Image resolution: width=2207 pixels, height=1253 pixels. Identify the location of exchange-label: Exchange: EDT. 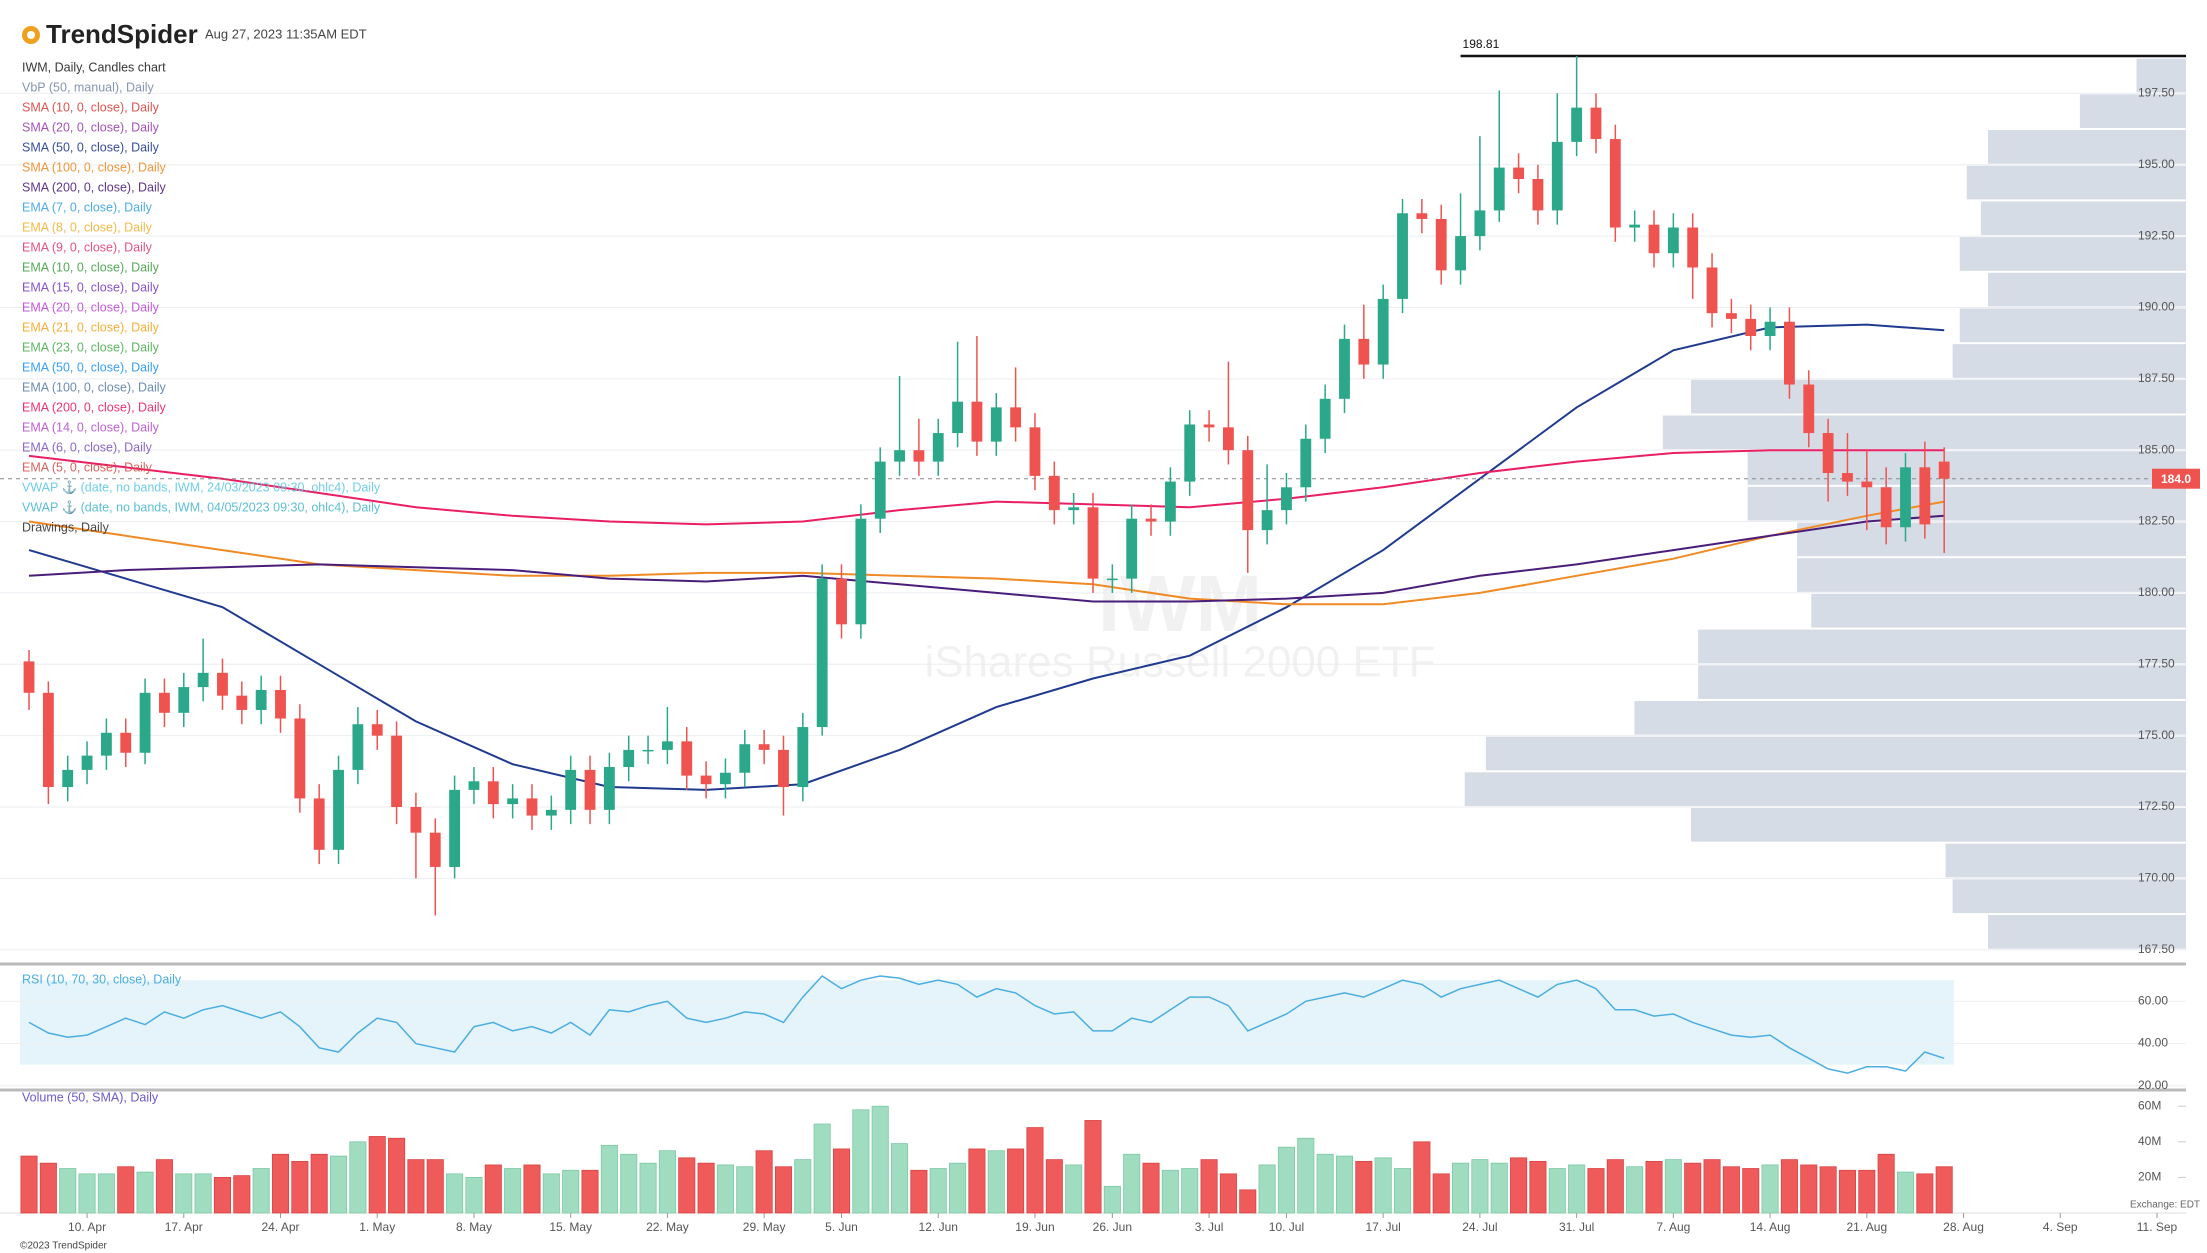
(2165, 1205).